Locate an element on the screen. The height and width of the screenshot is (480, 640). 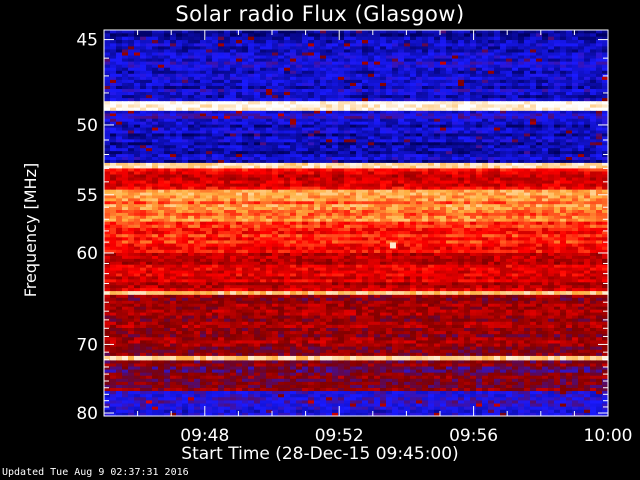
chart-title: Solar radio Flux (Glasgow) is located at coordinates (320, 14).